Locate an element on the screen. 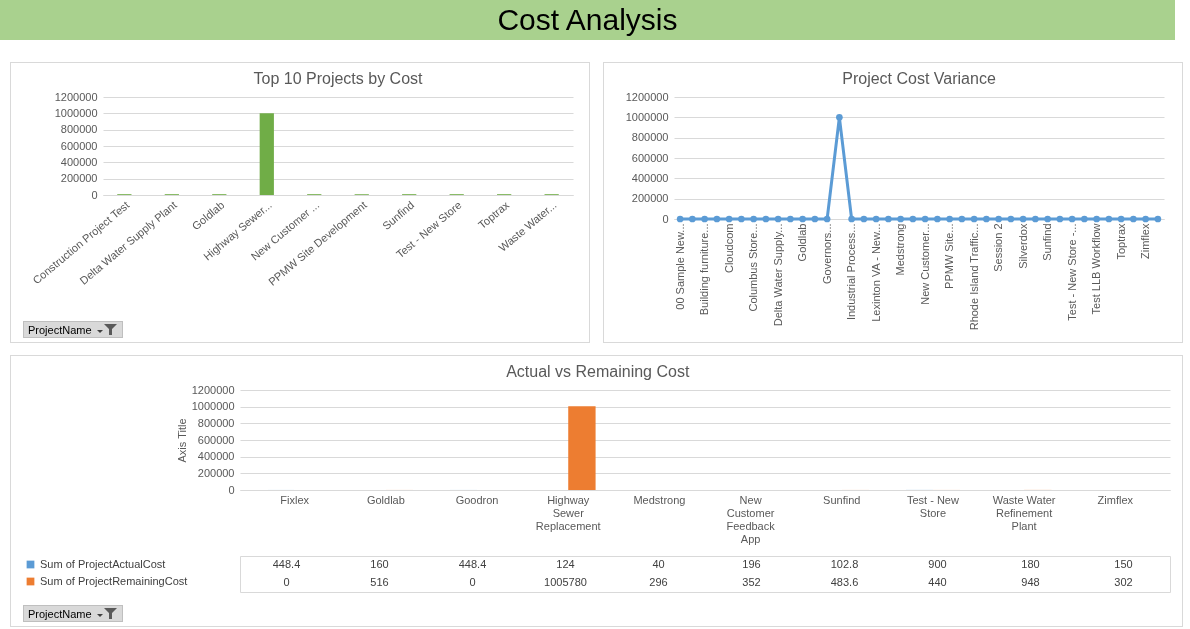 This screenshot has width=1190, height=629. data-label: 948 is located at coordinates (1030, 582).